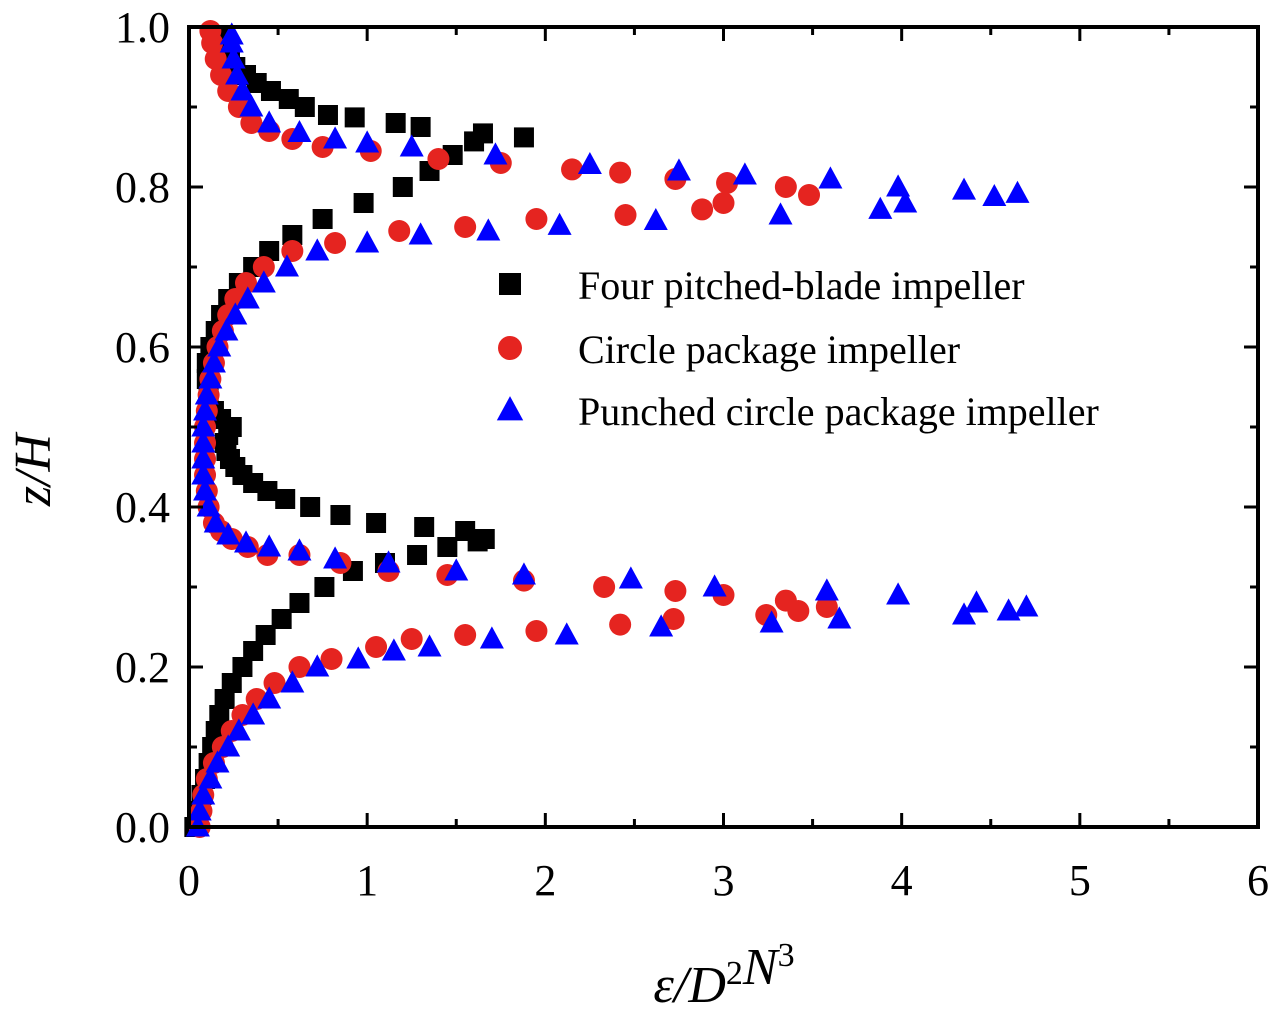 The image size is (1280, 1015). What do you see at coordinates (723, 975) in the screenshot?
I see `x-axis-title: ε/D2N3` at bounding box center [723, 975].